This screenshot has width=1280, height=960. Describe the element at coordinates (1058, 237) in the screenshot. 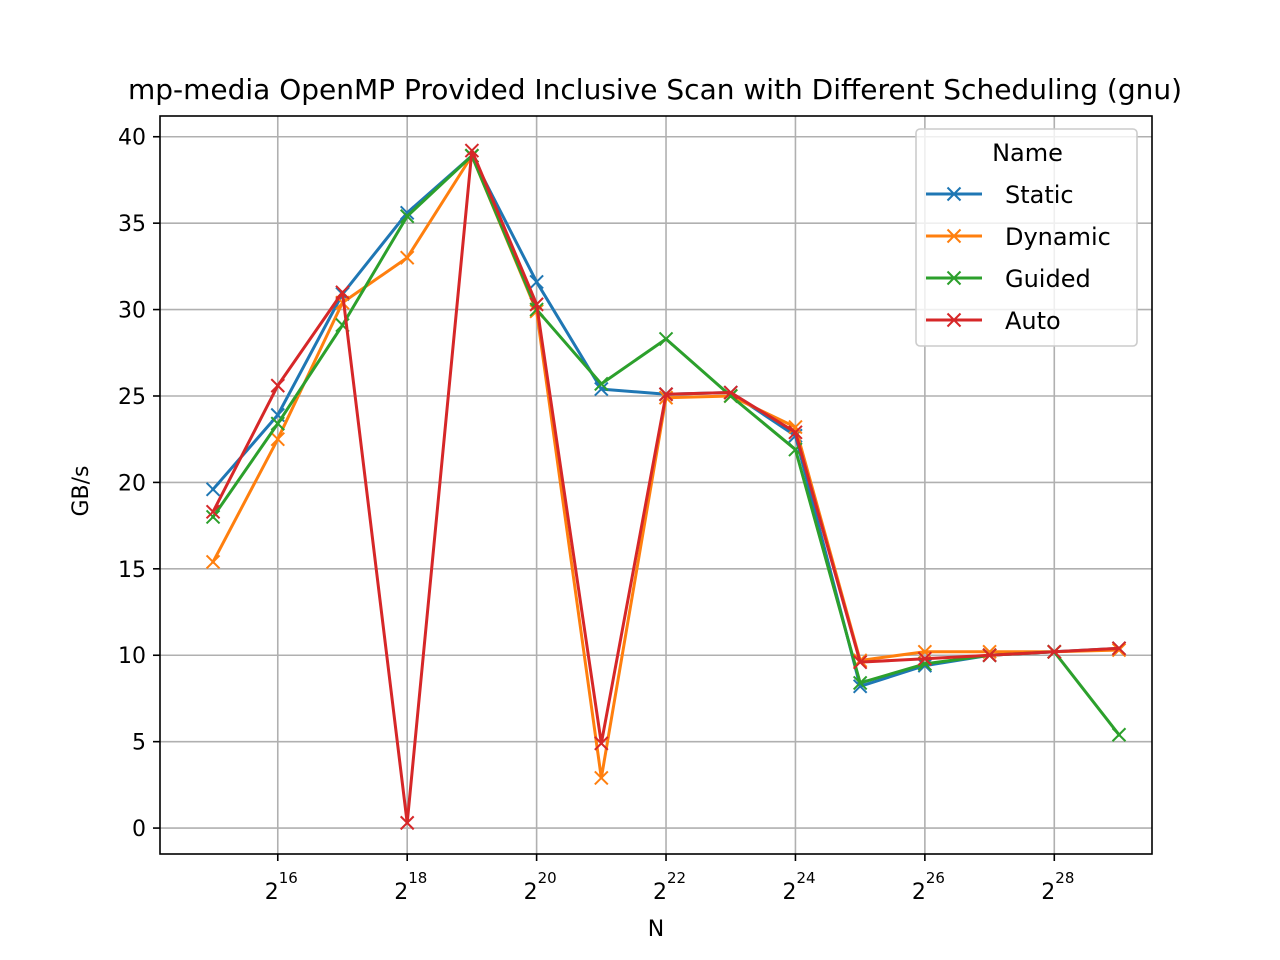

I see `legend-label: Dynamic` at that location.